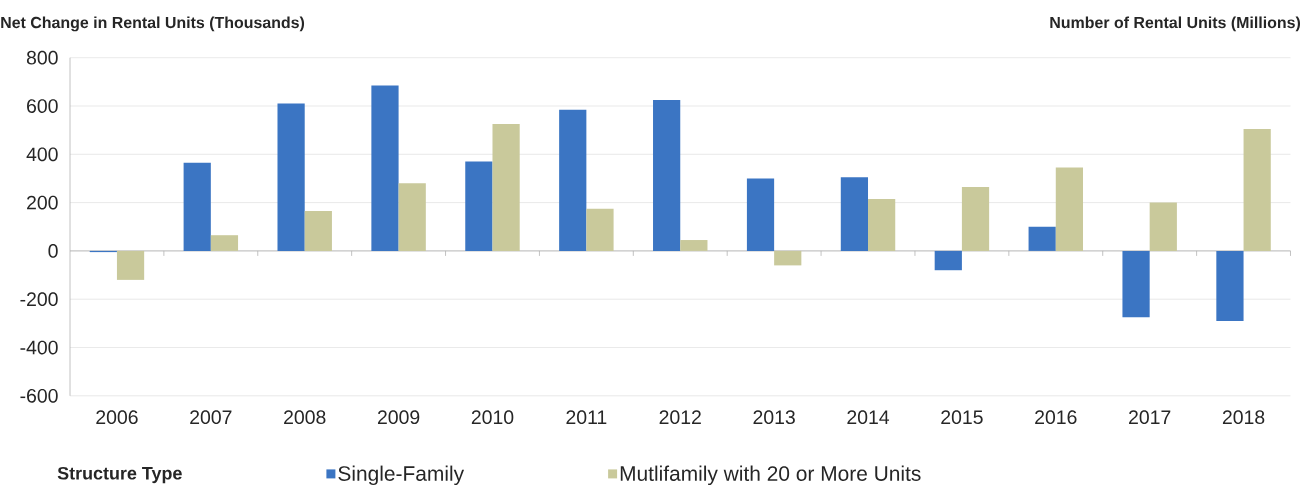  Describe the element at coordinates (774, 417) in the screenshot. I see `x-tick-label: 2013` at that location.